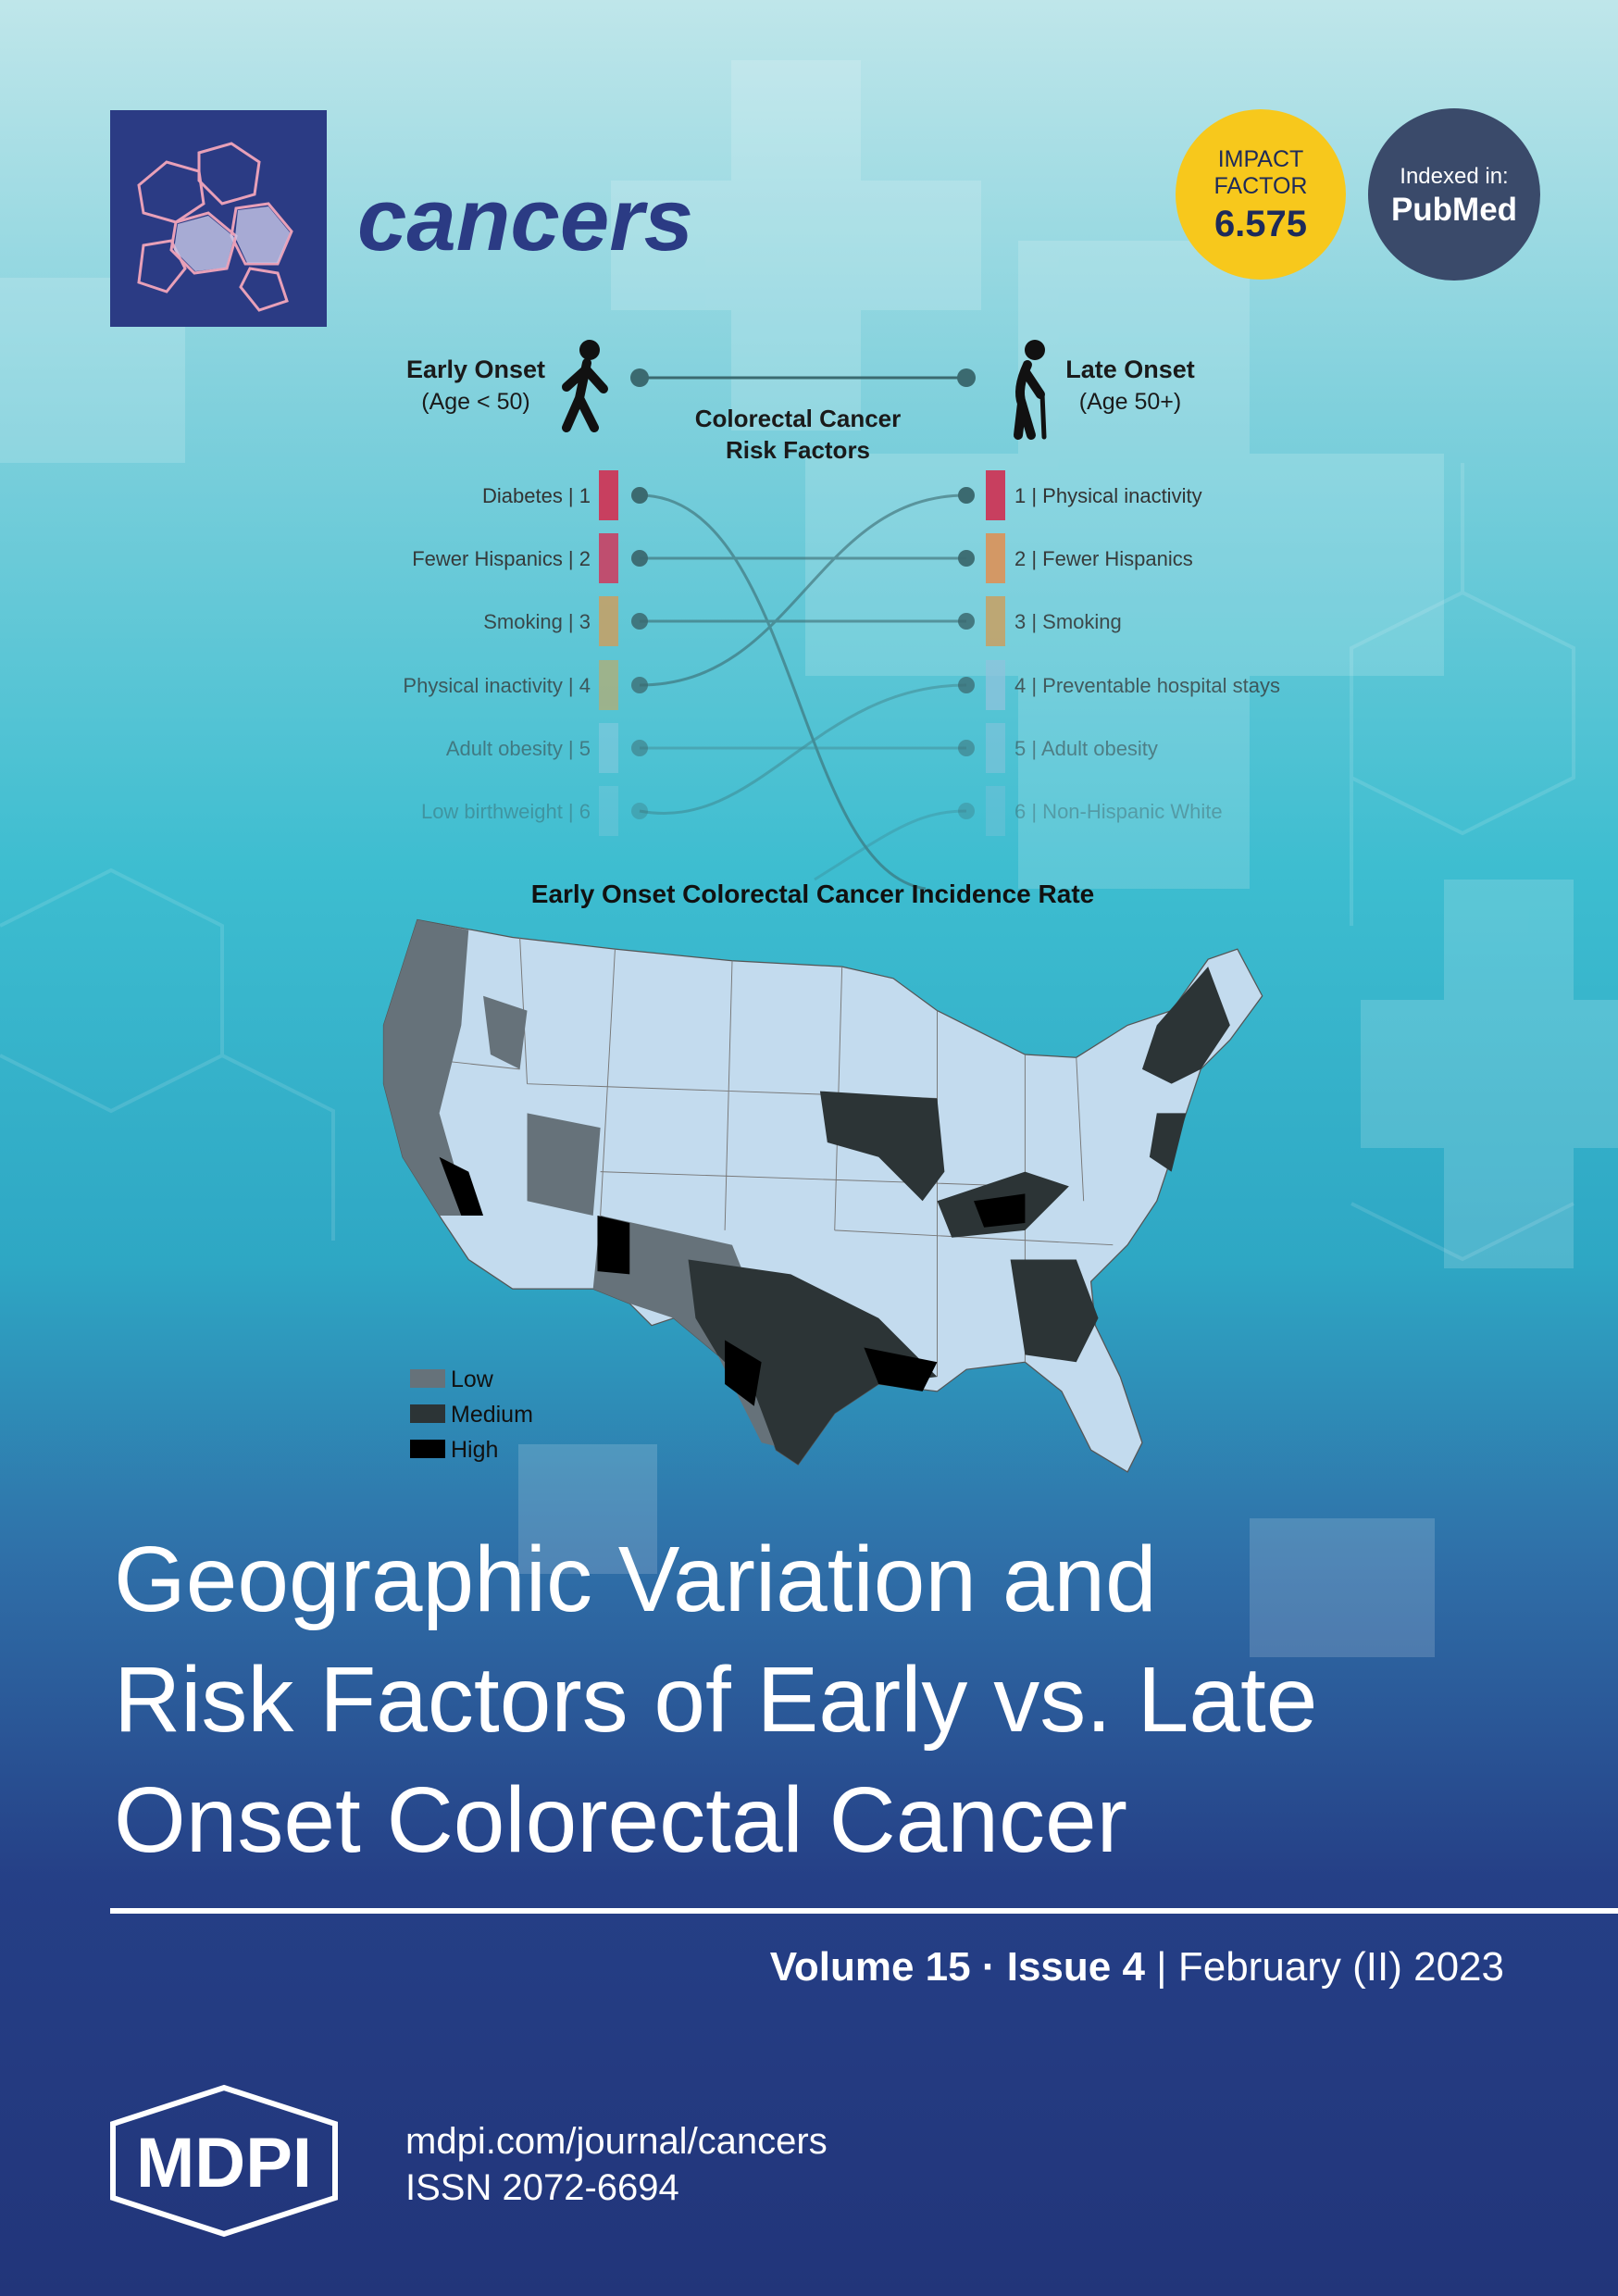  Describe the element at coordinates (1076, 1967) in the screenshot. I see `issue: Issue 4` at that location.